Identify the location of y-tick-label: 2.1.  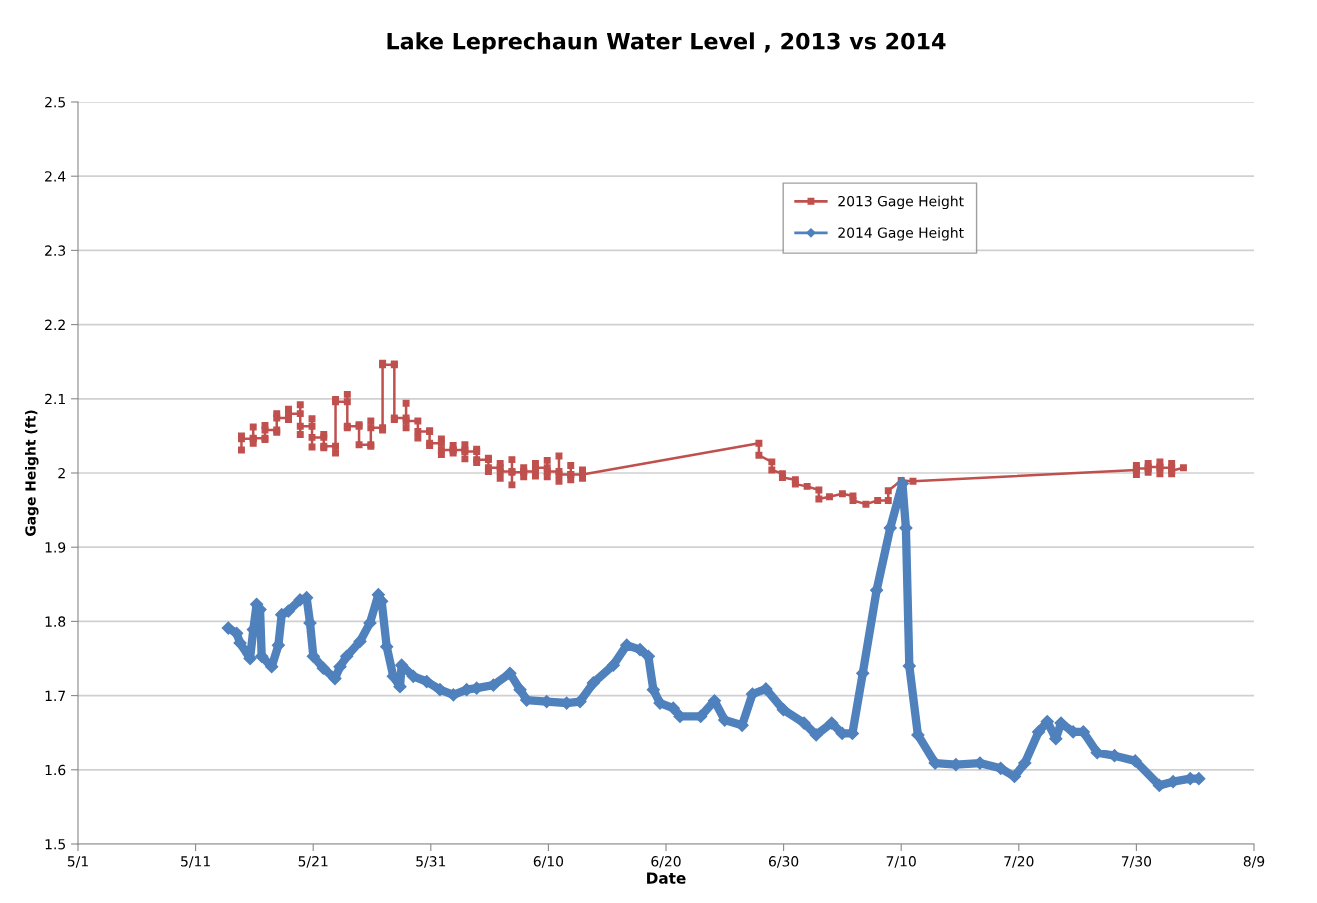
(55, 399).